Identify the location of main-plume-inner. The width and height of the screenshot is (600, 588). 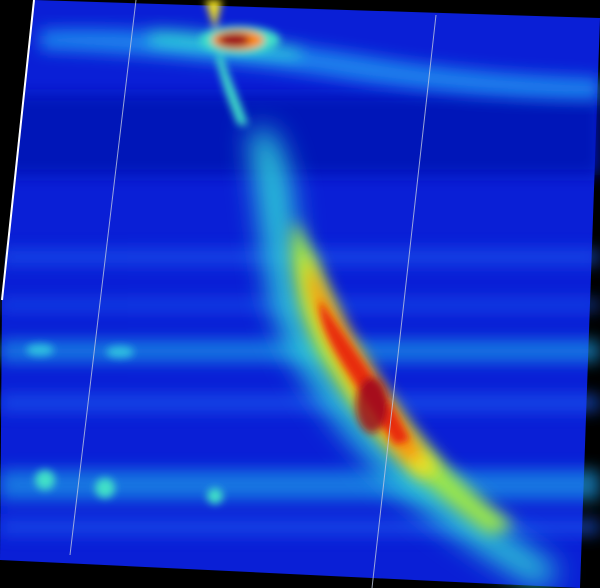
(372, 364).